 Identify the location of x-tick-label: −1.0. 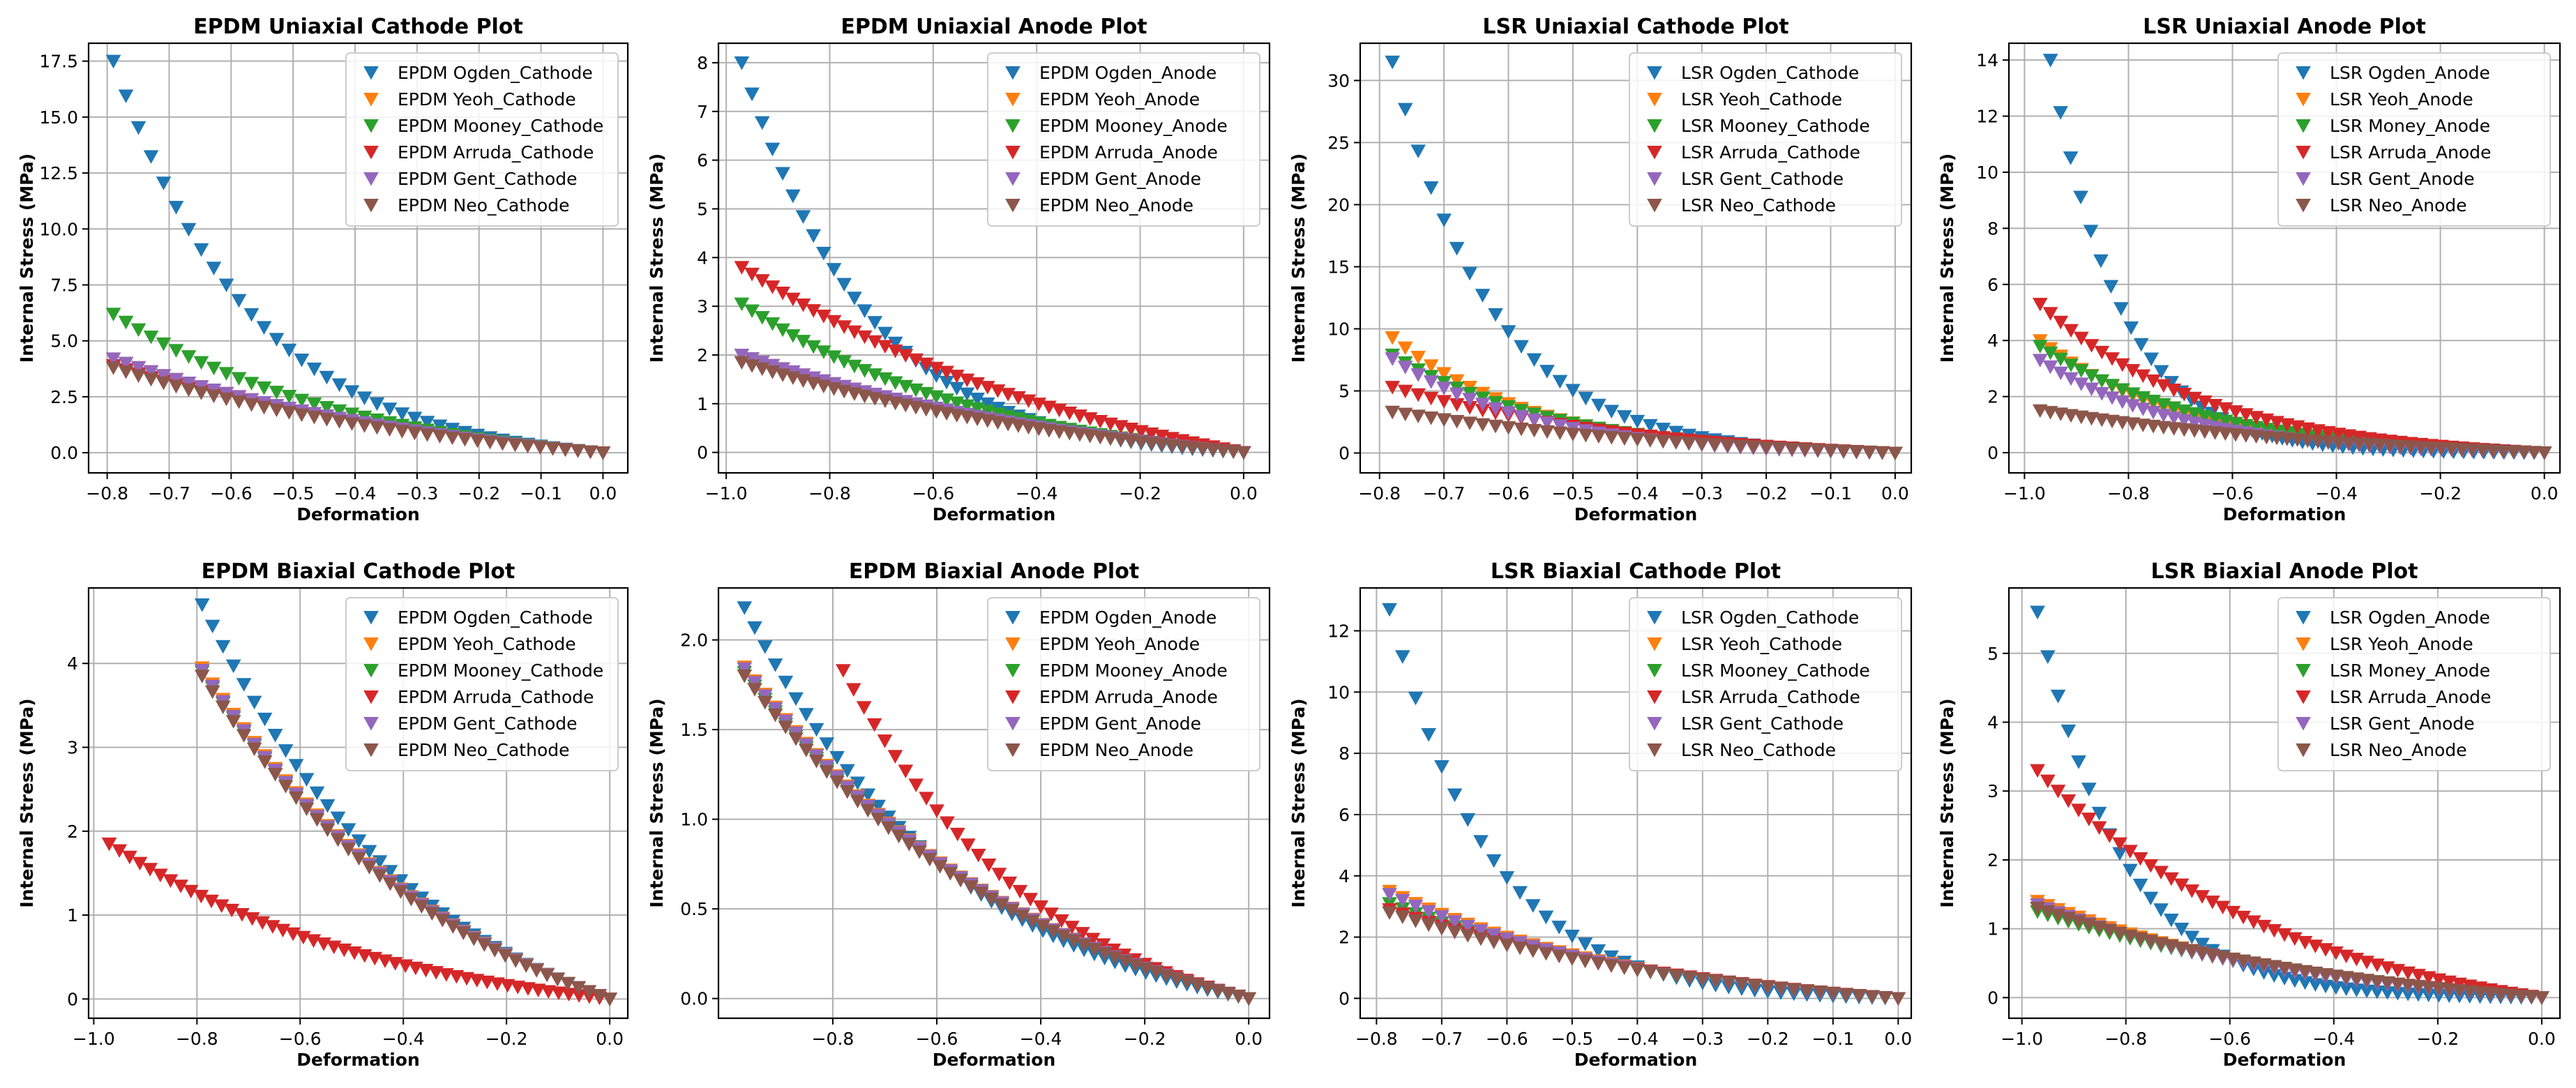
(94, 1039).